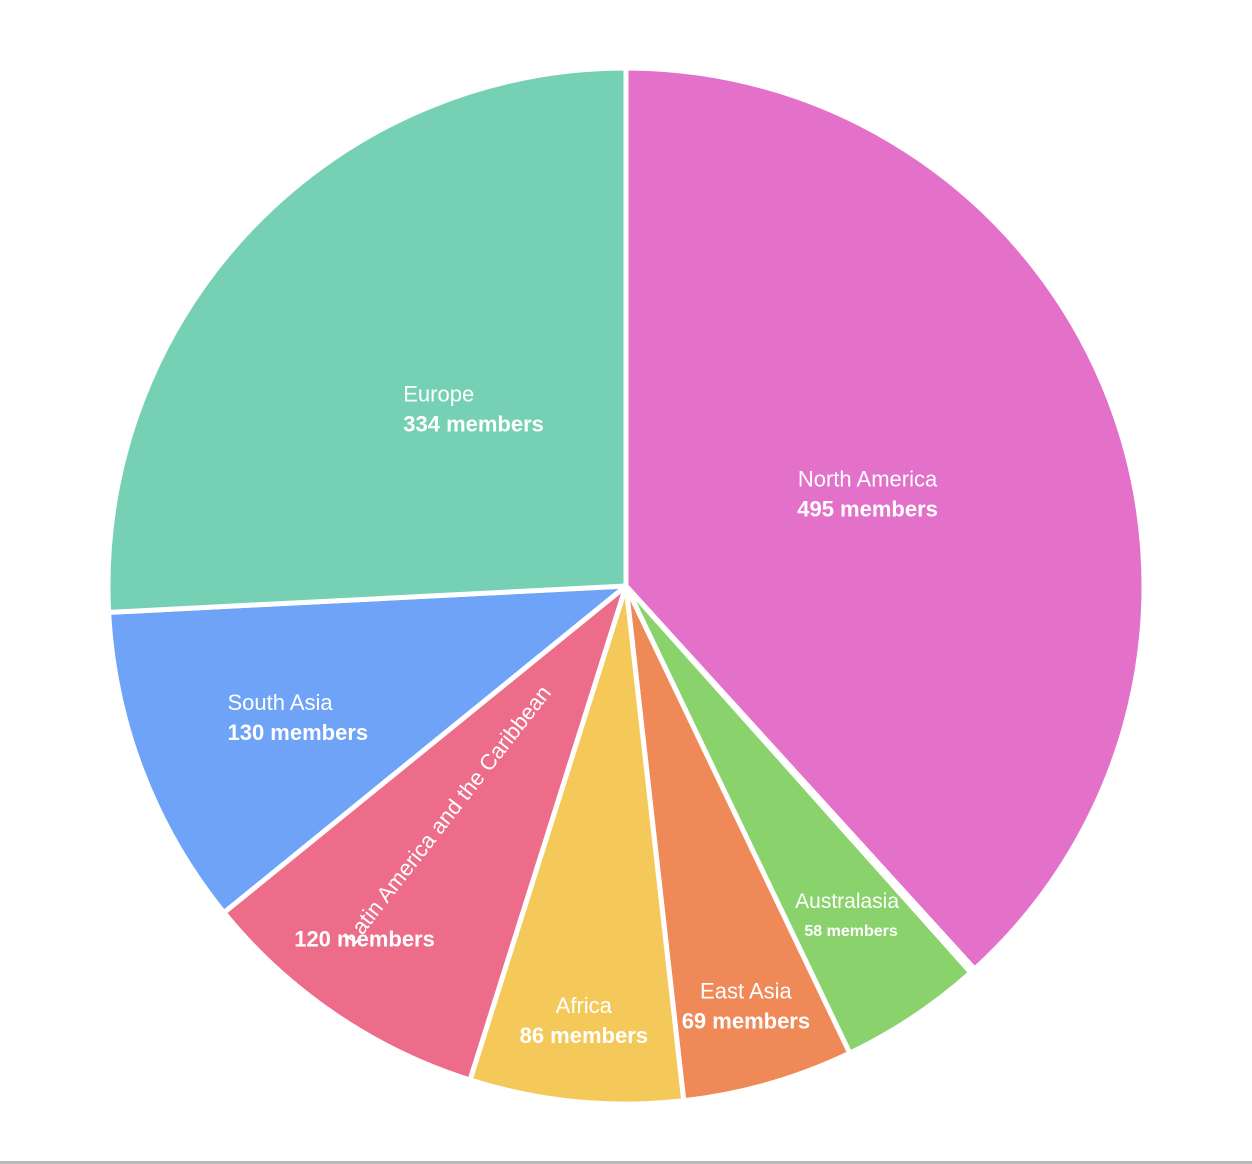 Image resolution: width=1252 pixels, height=1164 pixels. I want to click on slice-label-north-america: North America, so click(868, 479).